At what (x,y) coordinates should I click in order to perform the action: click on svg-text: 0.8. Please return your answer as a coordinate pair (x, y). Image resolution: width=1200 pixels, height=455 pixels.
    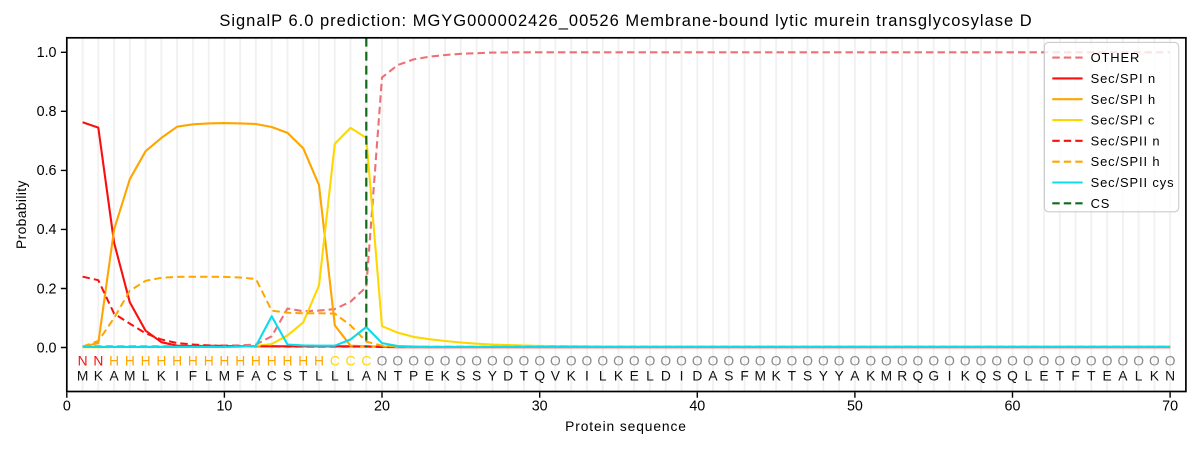
    Looking at the image, I should click on (47, 112).